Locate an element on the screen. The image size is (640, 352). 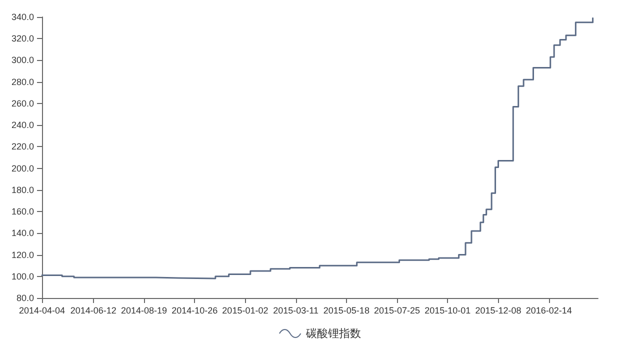
y-tick-label: 120.0 is located at coordinates (22, 255).